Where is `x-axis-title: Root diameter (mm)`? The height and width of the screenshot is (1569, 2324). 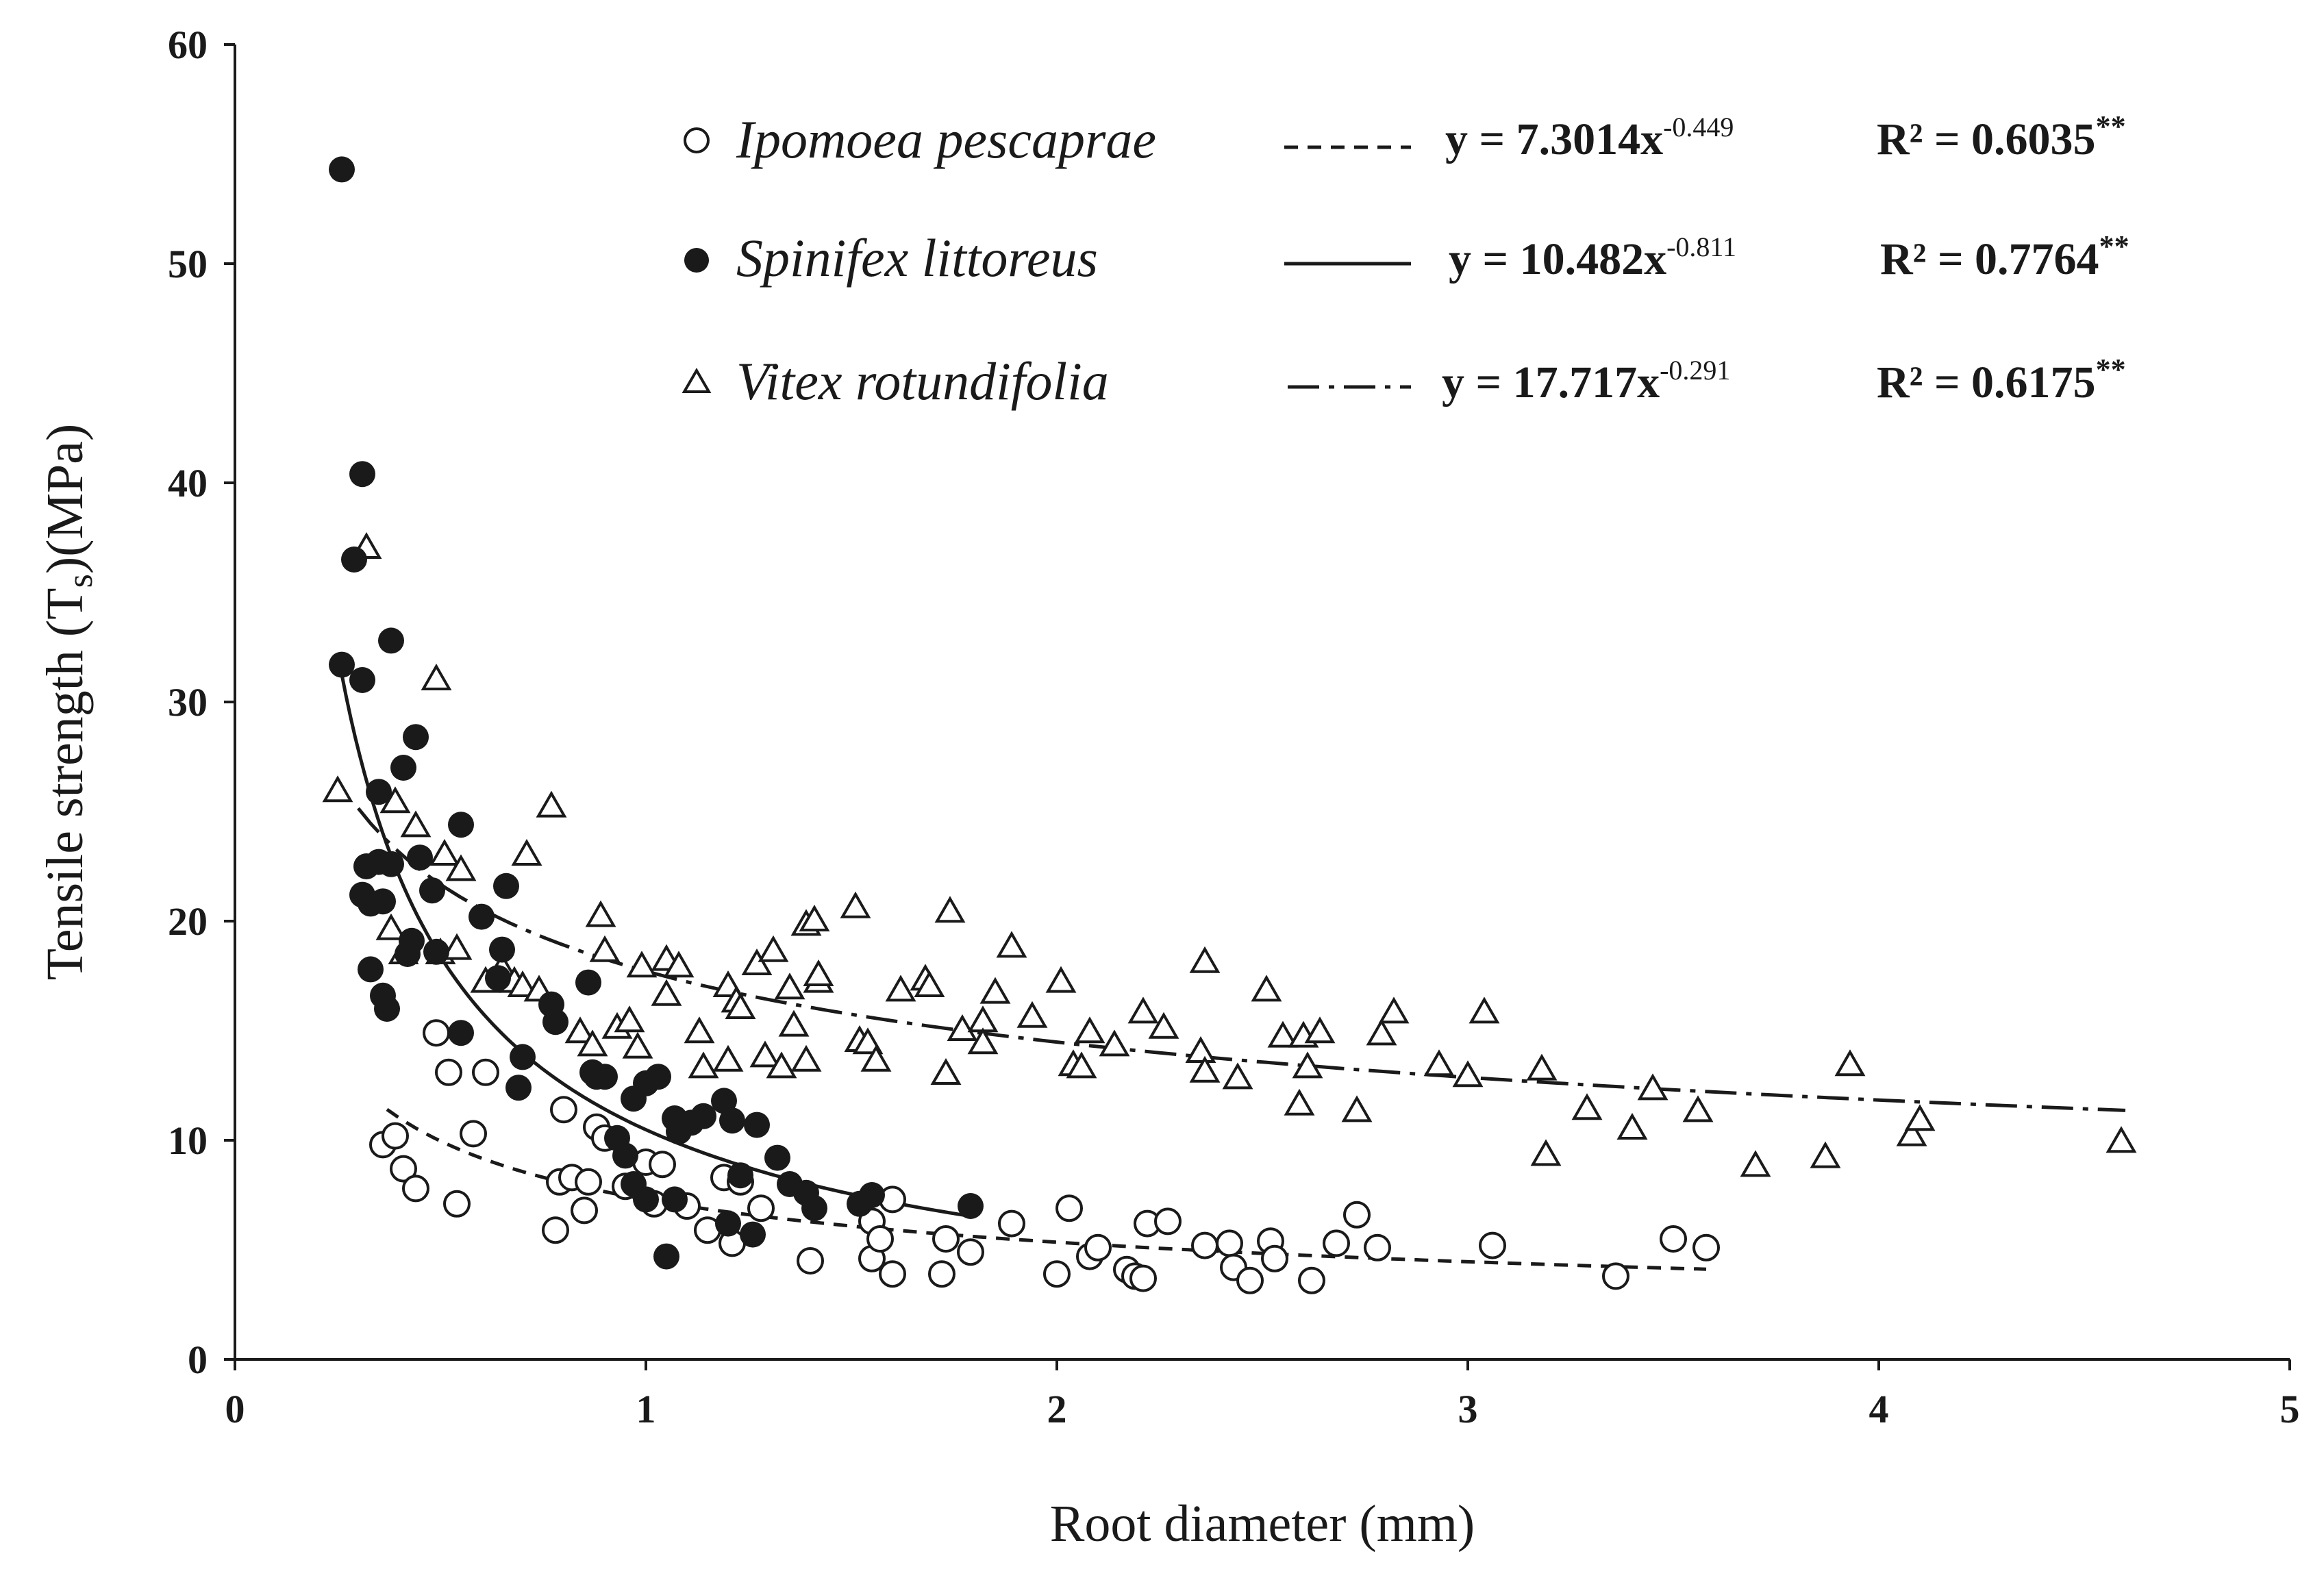 x-axis-title: Root diameter (mm) is located at coordinates (1262, 1524).